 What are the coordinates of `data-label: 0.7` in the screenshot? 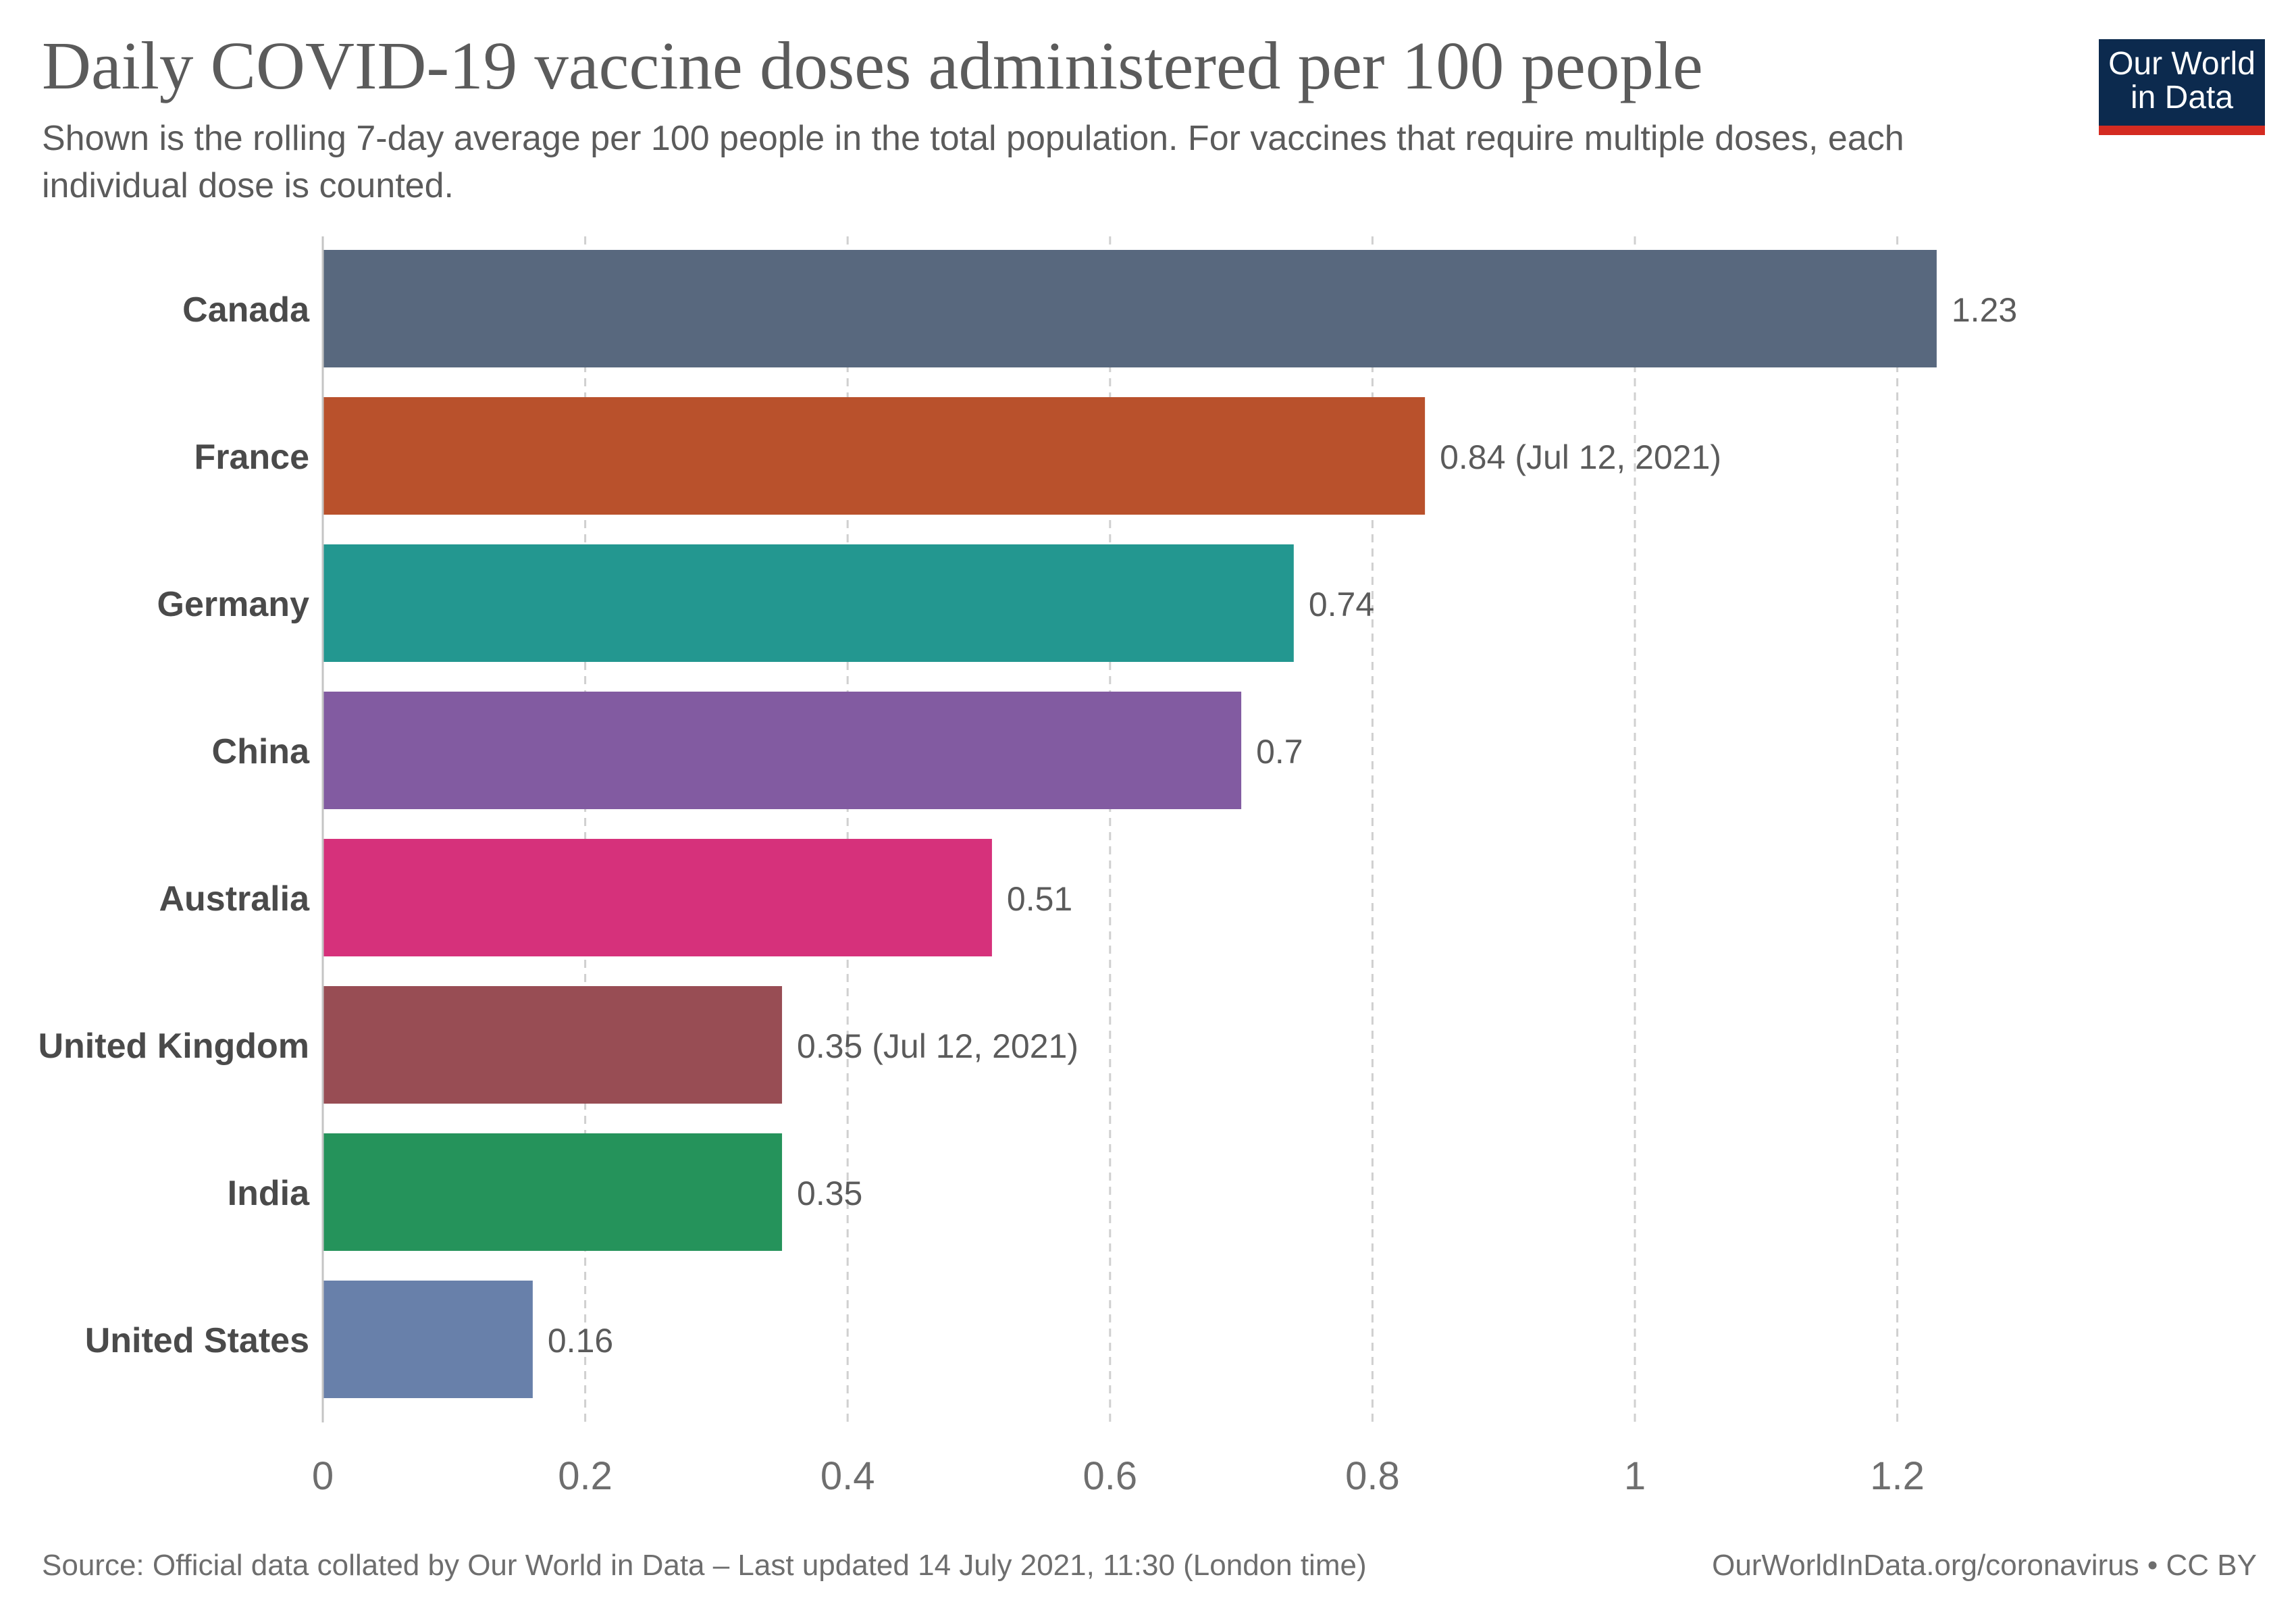 It's located at (1279, 752).